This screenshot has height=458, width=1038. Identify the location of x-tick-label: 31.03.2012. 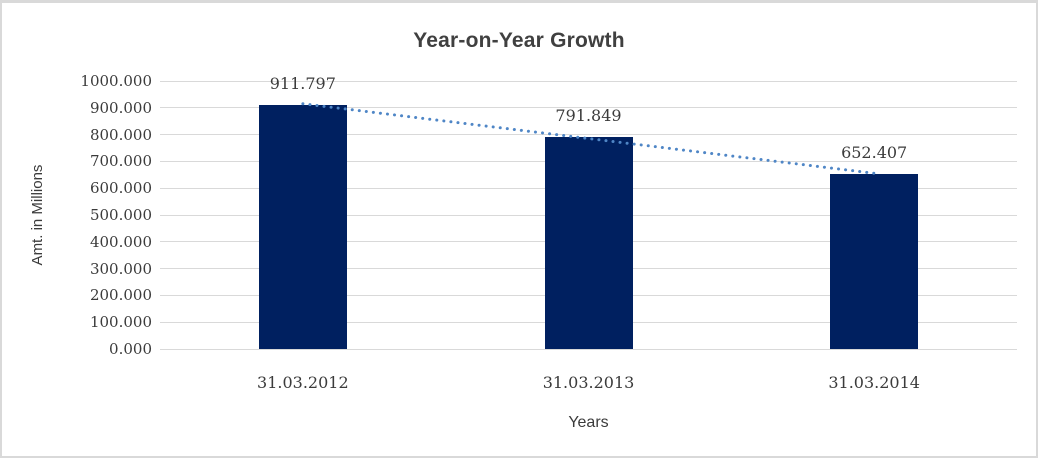
(303, 382).